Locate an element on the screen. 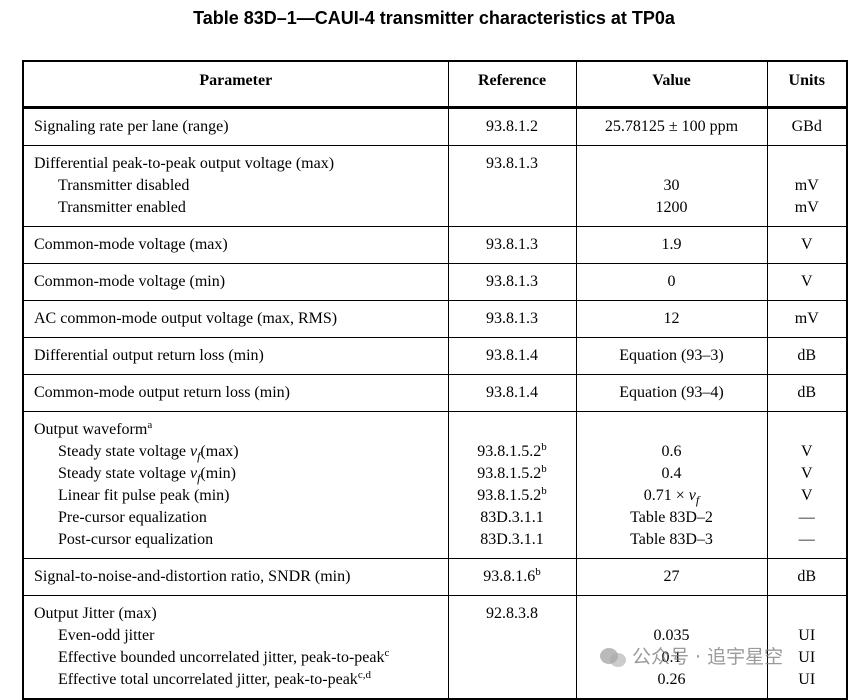 Image resolution: width=868 pixels, height=700 pixels. parameter-line: Pre-cursor equalization is located at coordinates (132, 517).